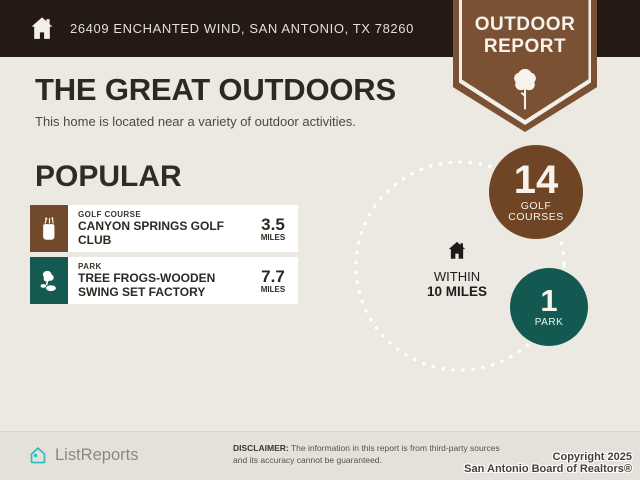 The width and height of the screenshot is (640, 480). Describe the element at coordinates (215, 89) in the screenshot. I see `page-title: THE GREAT OUTDOORS` at that location.